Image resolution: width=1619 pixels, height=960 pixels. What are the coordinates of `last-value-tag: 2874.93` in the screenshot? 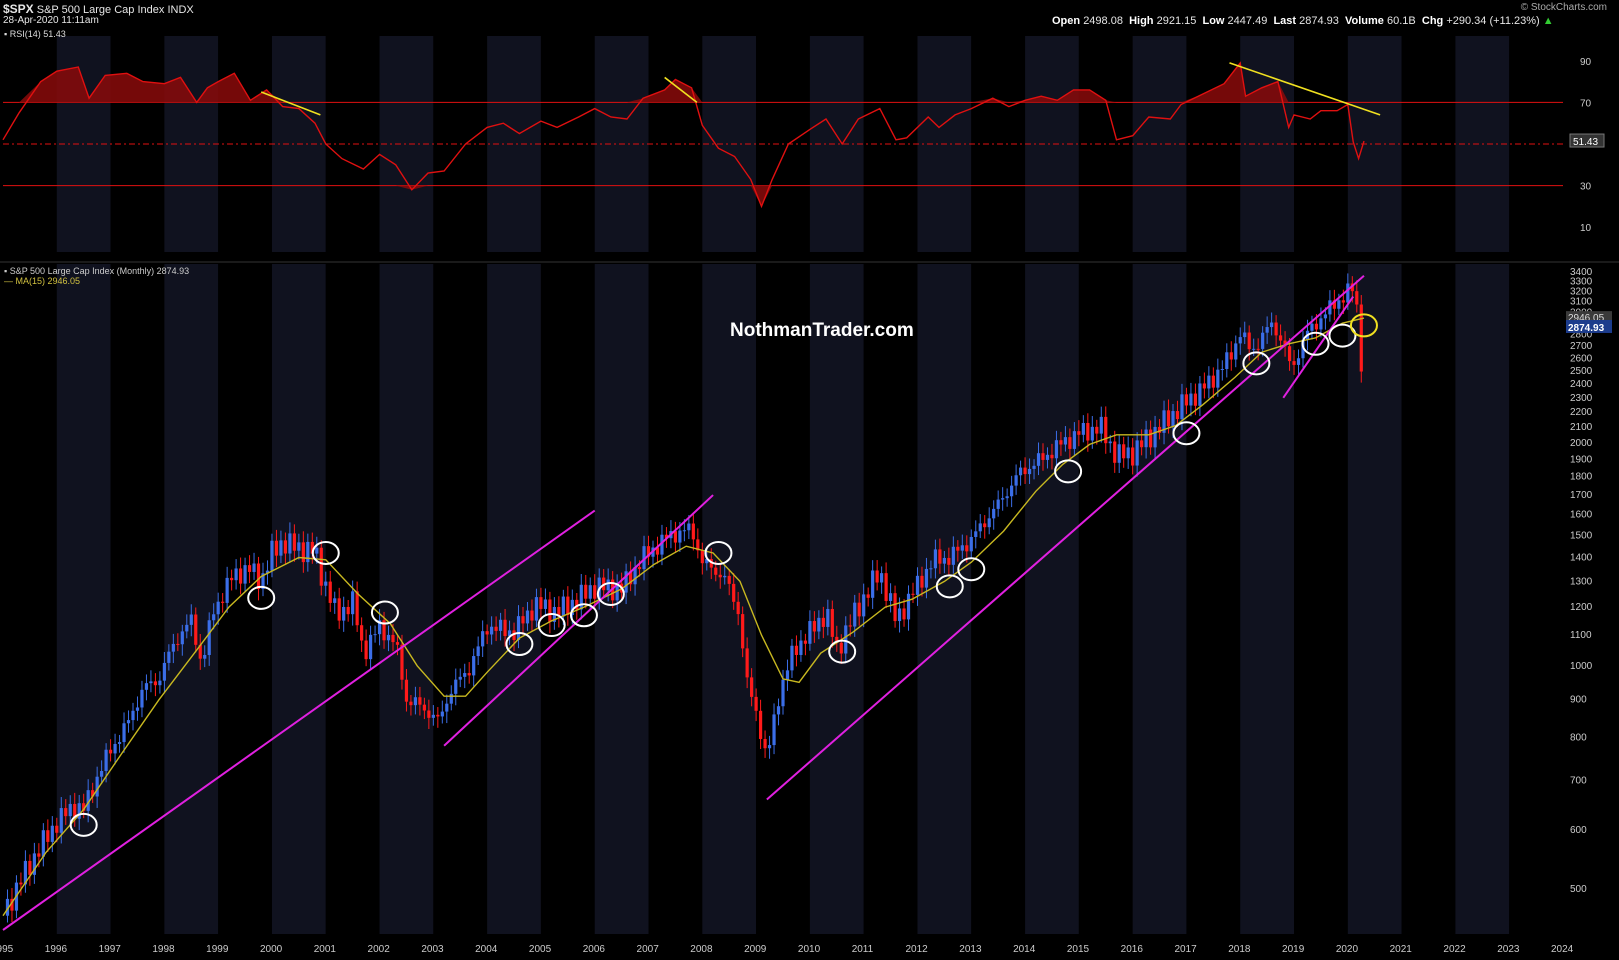 It's located at (1586, 328).